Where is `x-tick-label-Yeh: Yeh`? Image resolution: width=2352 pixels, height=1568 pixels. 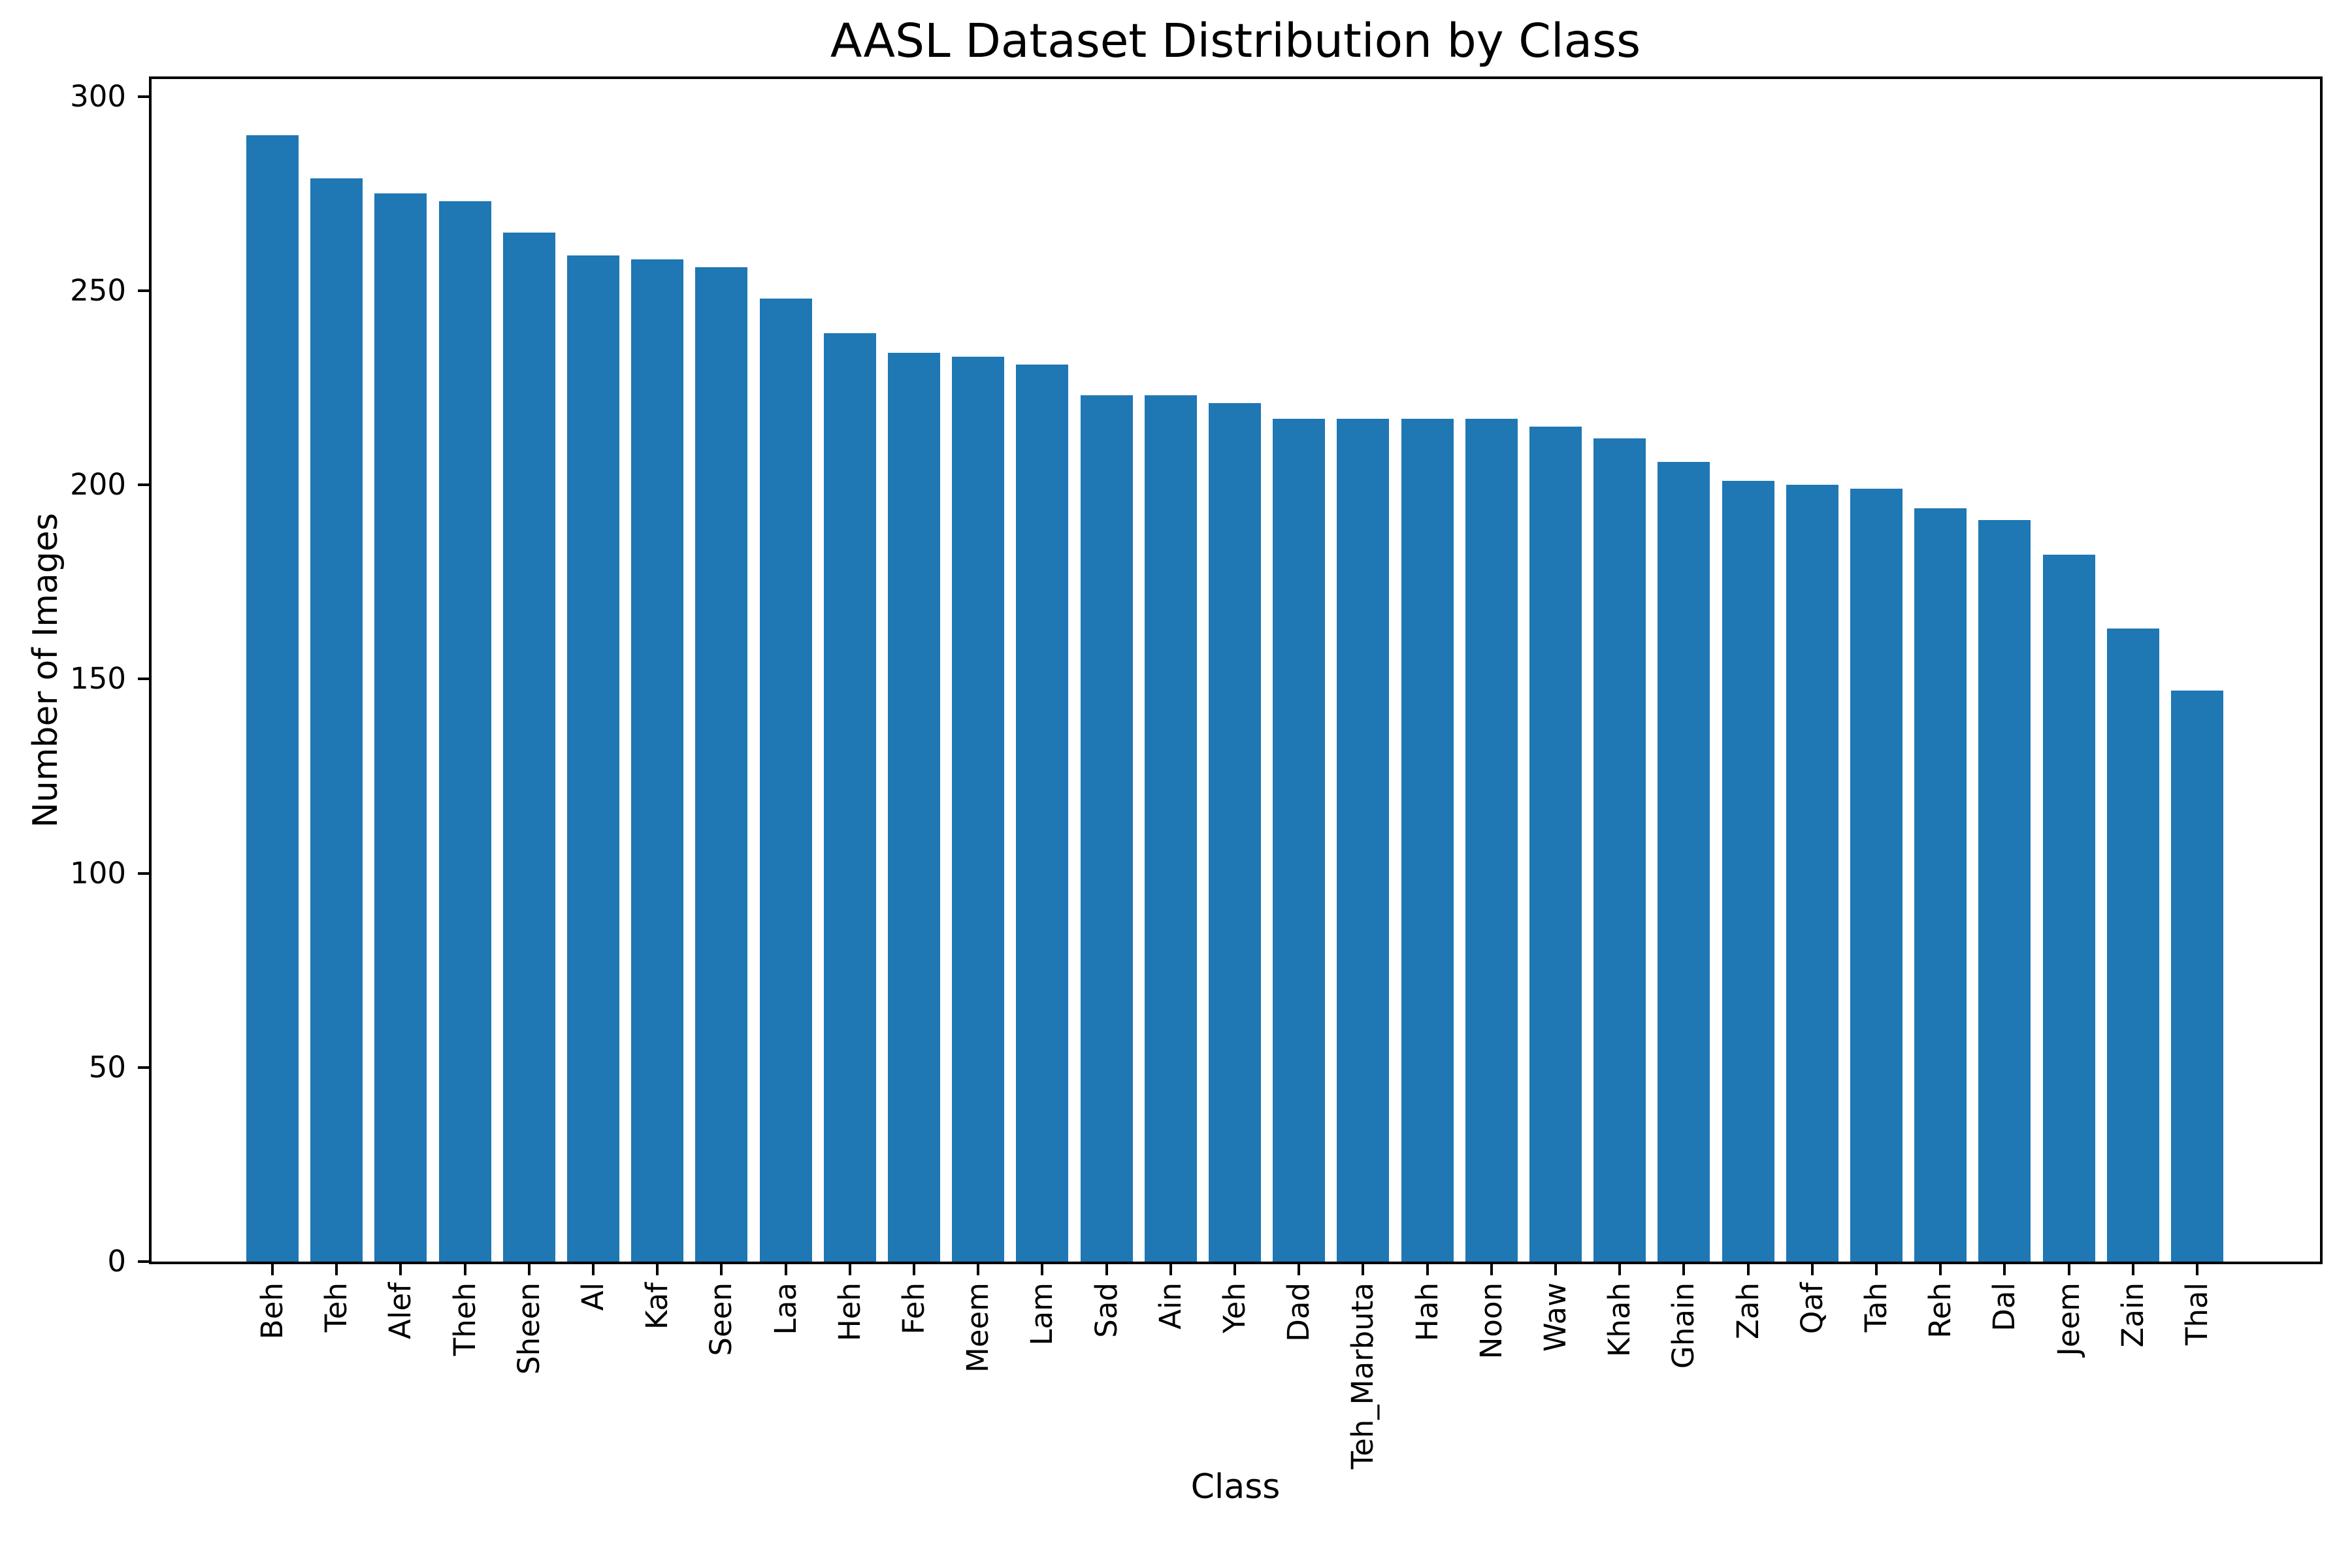 x-tick-label-Yeh: Yeh is located at coordinates (1234, 1307).